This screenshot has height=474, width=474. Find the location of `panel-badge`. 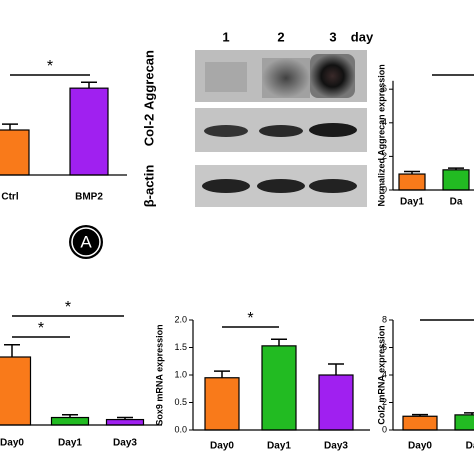

panel-badge is located at coordinates (86, 242).